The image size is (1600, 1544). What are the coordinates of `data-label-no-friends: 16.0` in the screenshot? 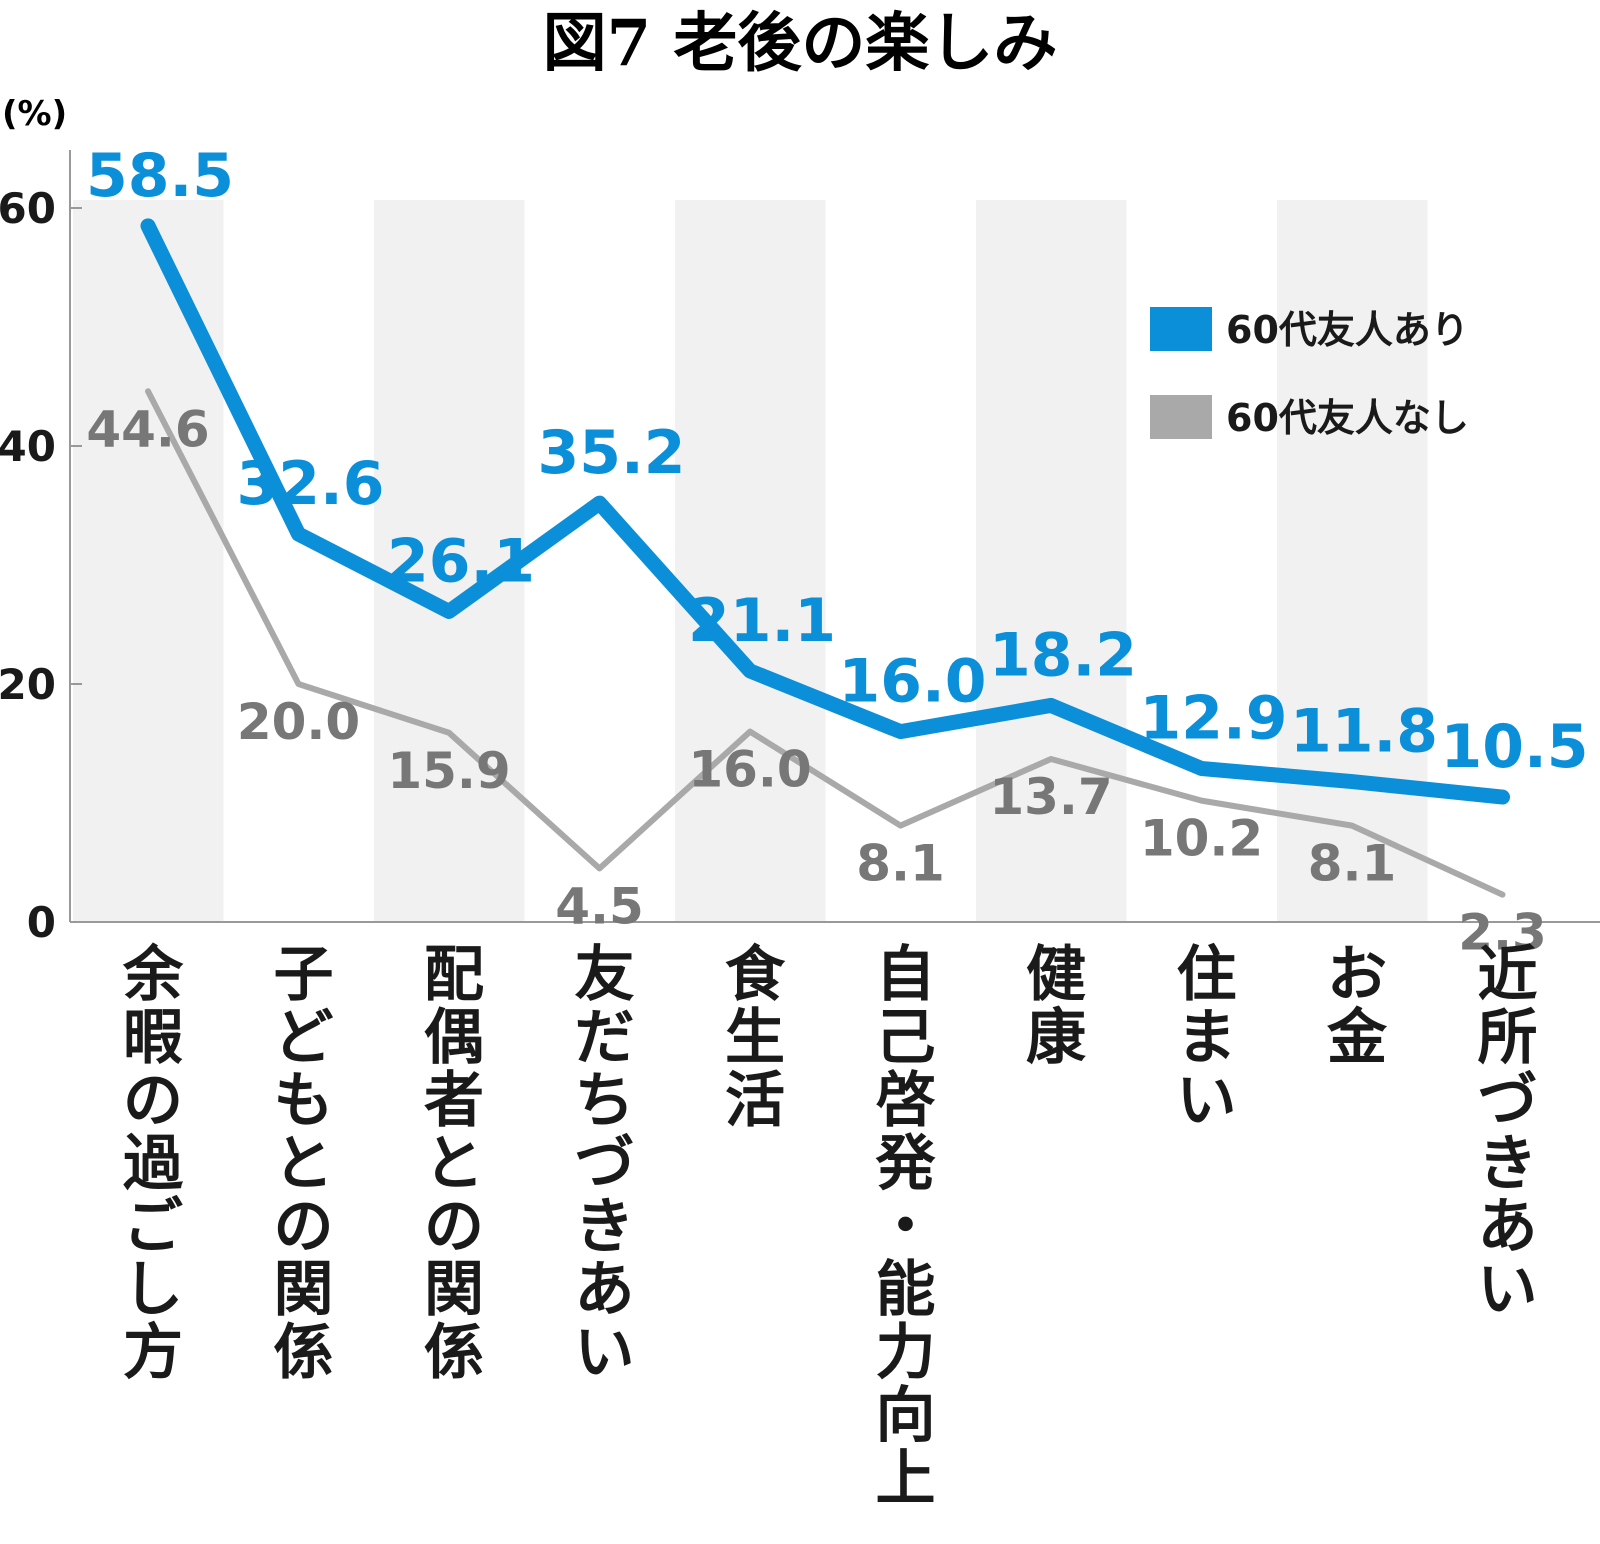 It's located at (749, 770).